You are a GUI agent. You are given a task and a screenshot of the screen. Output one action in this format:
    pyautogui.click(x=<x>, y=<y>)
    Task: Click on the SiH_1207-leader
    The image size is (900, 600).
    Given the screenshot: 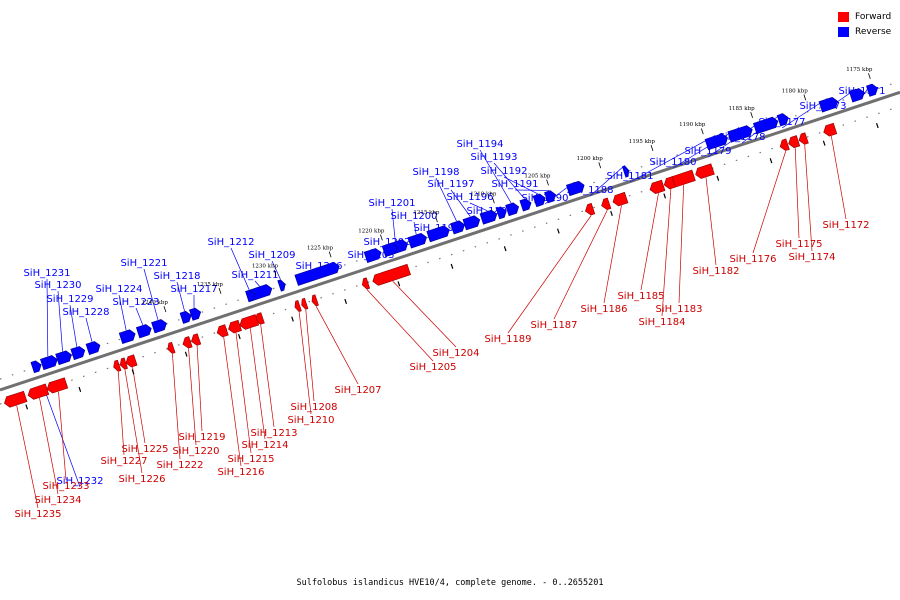 What is the action you would take?
    pyautogui.click(x=337, y=345)
    